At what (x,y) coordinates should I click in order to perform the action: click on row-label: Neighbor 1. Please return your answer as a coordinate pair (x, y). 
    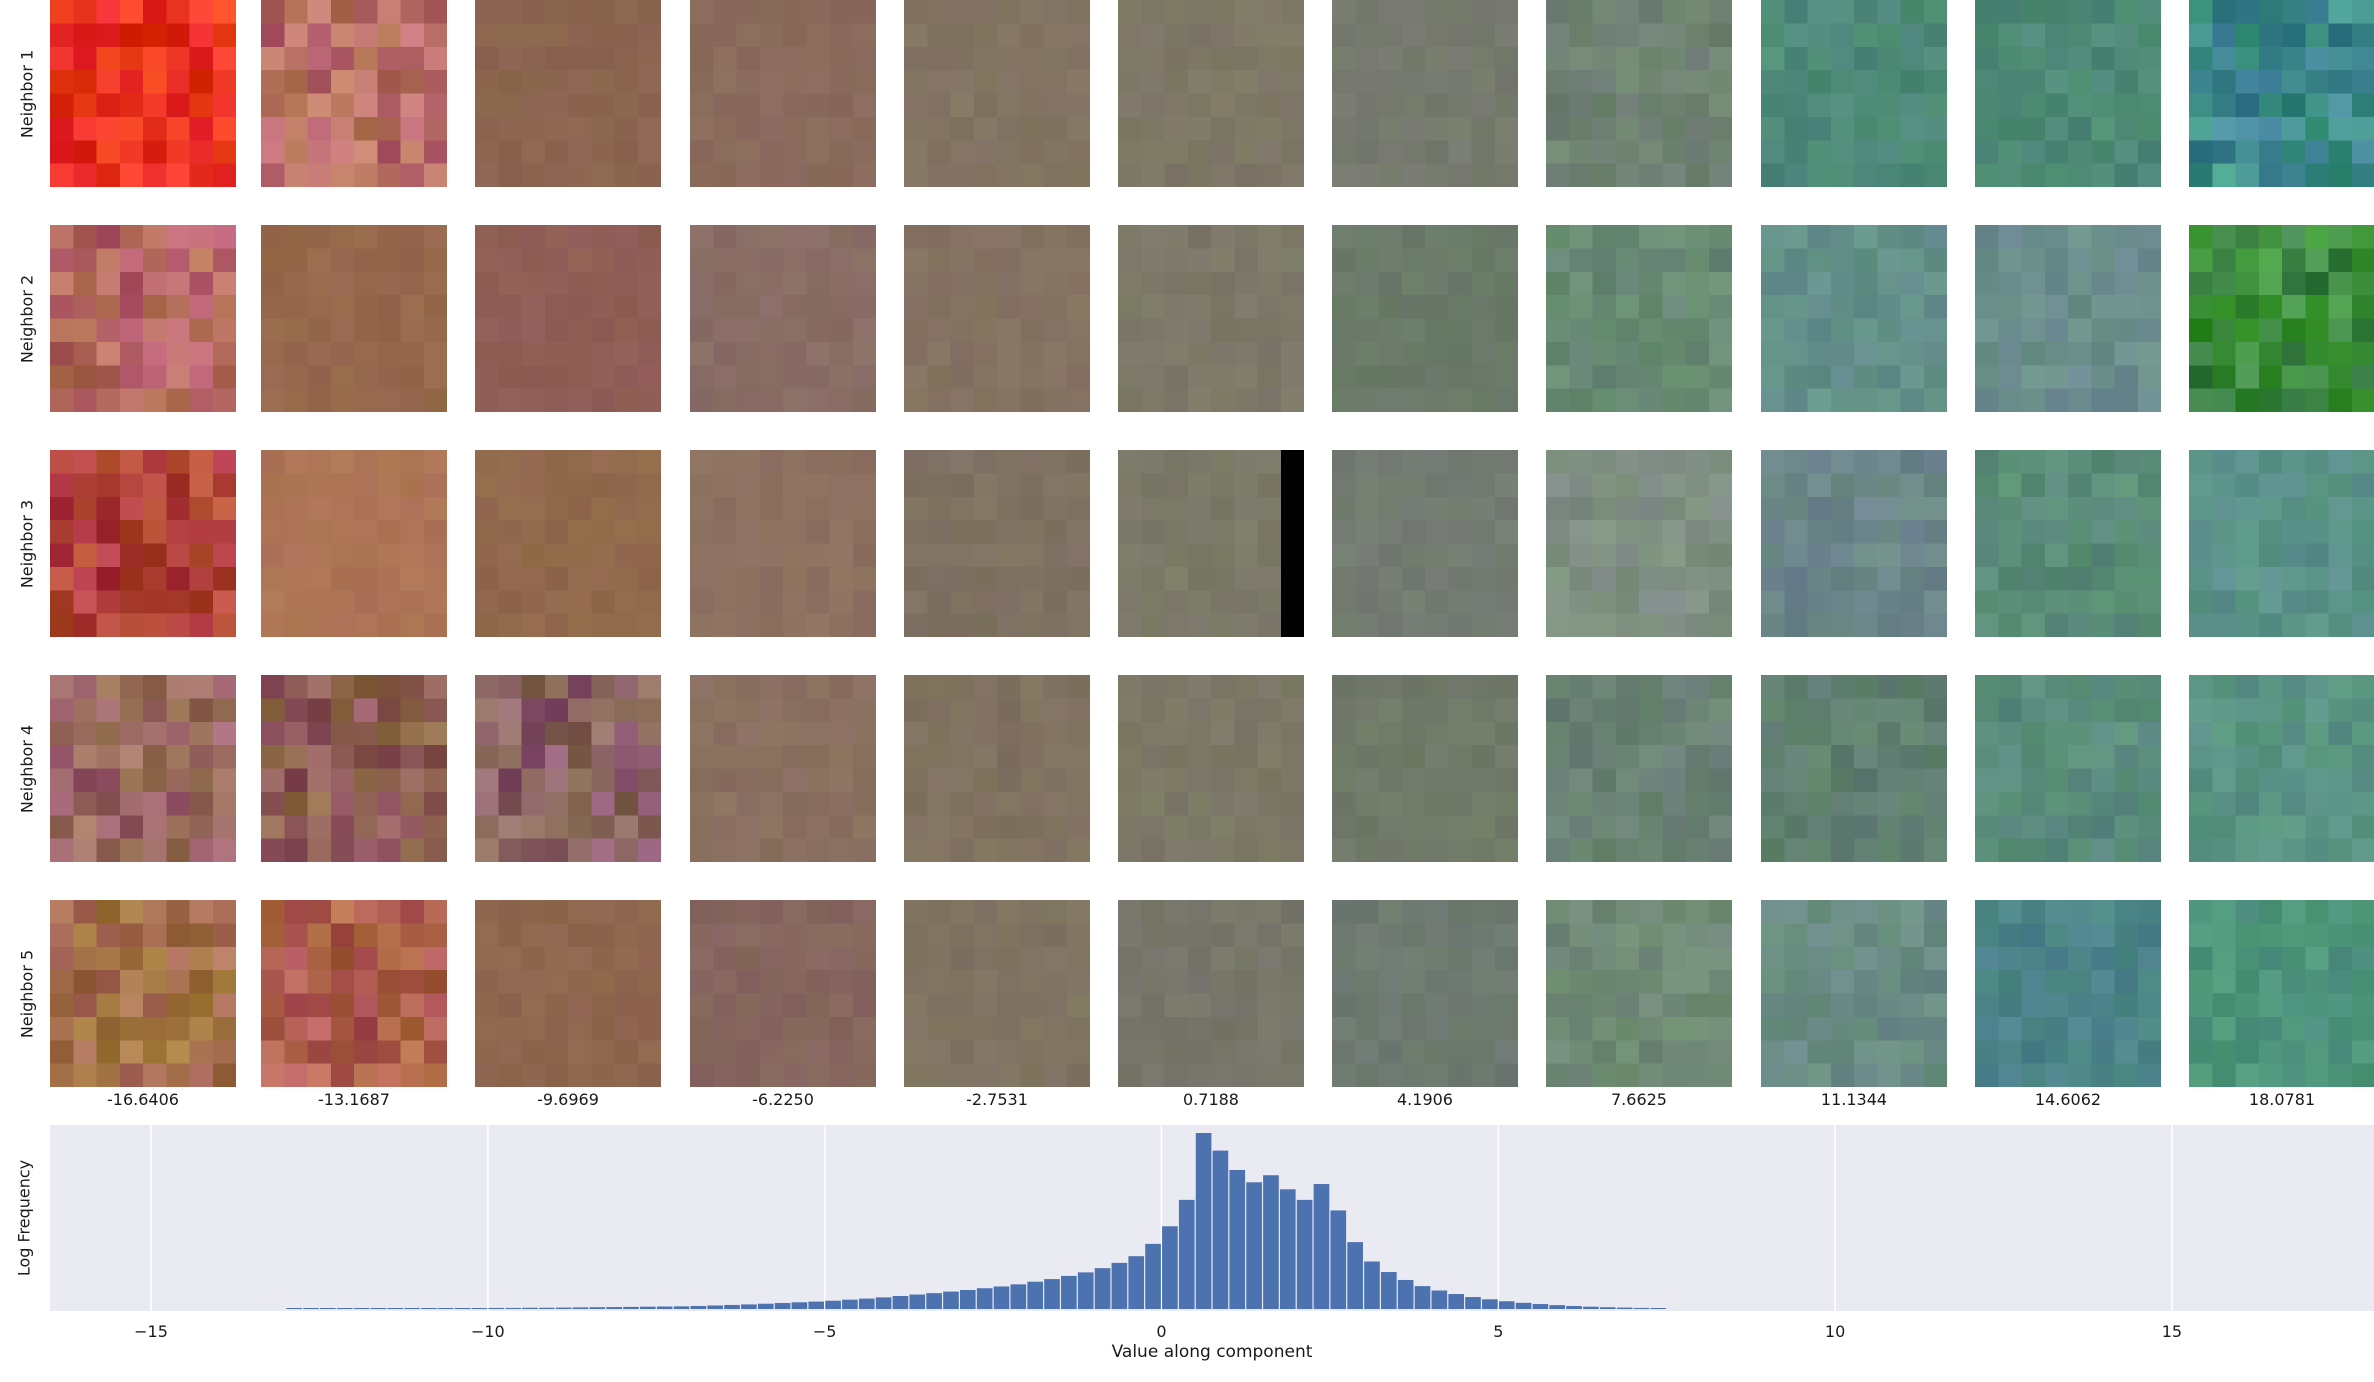
    Looking at the image, I should click on (27, 93).